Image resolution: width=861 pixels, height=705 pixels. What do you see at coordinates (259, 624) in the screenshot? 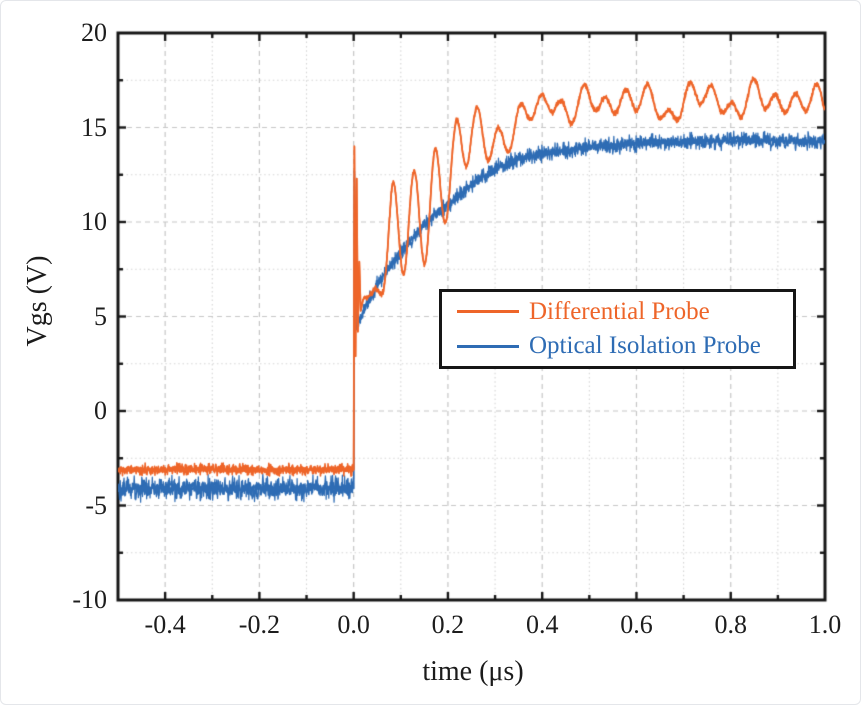
I see `x-tick-label: -0.2` at bounding box center [259, 624].